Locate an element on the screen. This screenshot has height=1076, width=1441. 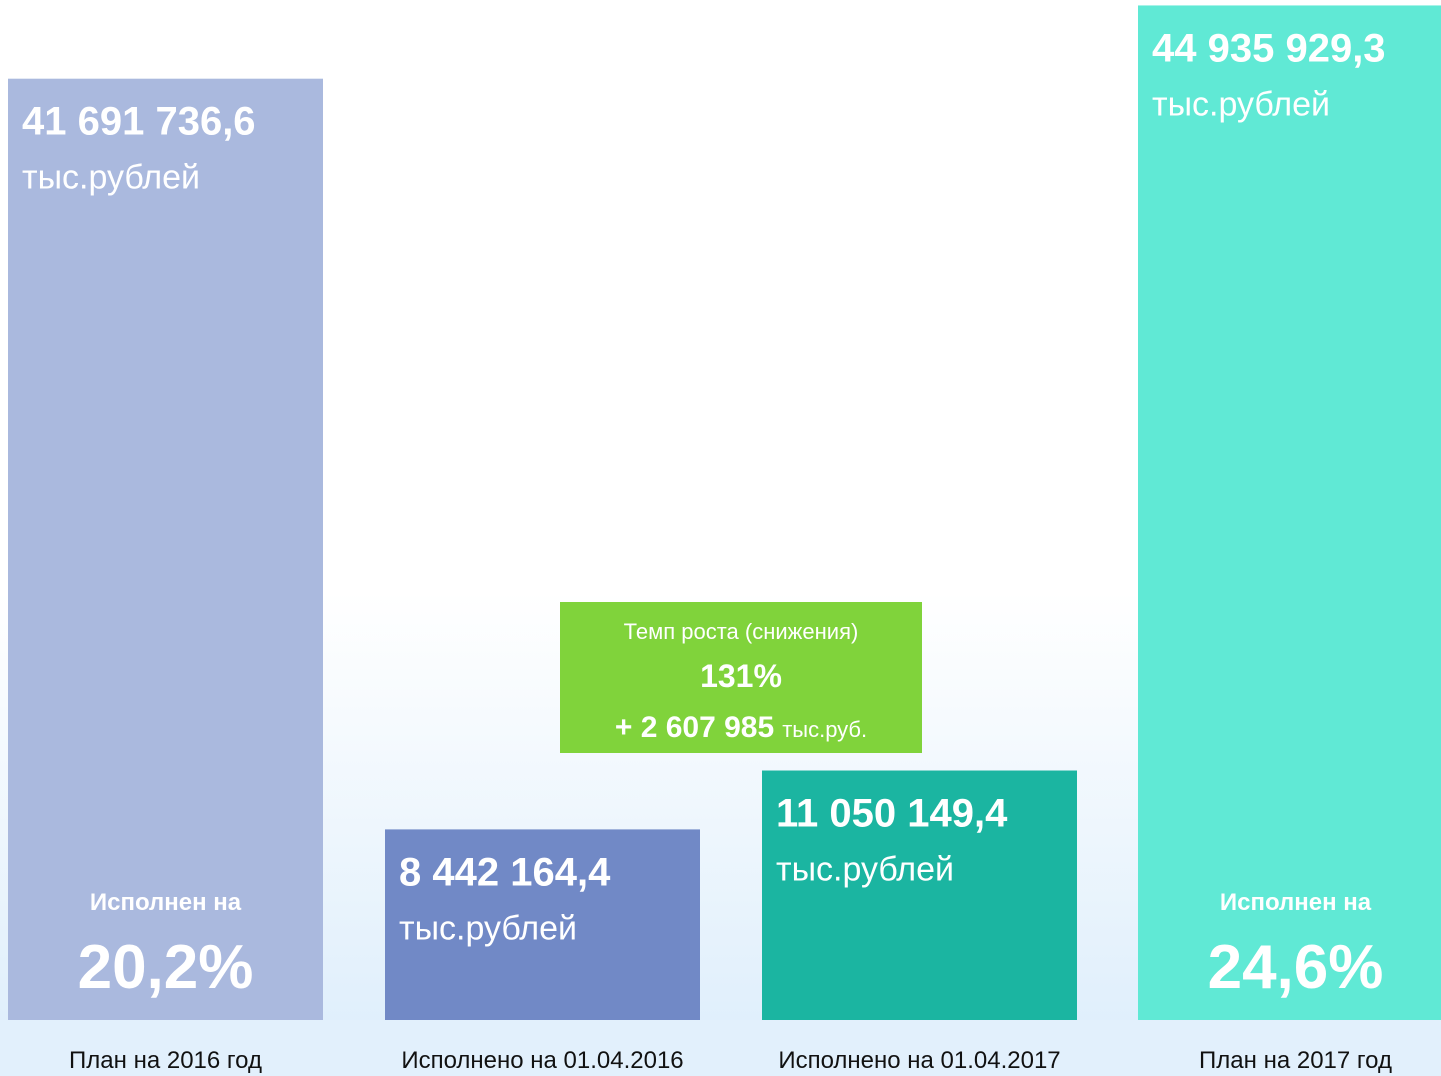
x-tick-label: План на 2017 год is located at coordinates (1295, 1060).